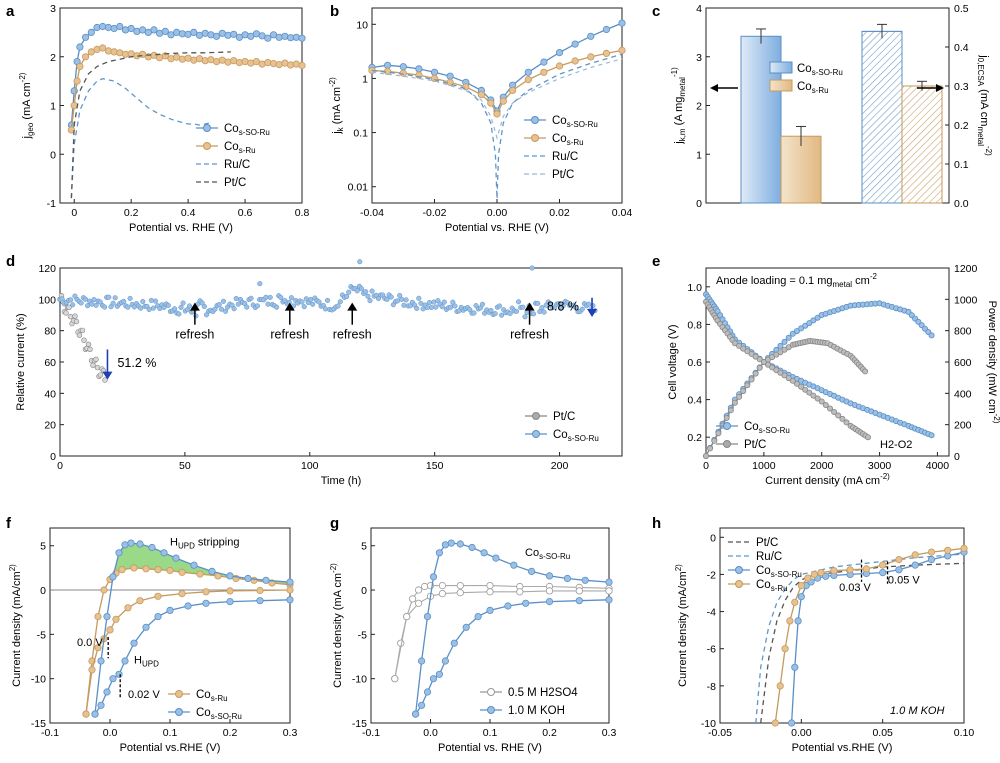  What do you see at coordinates (237, 165) in the screenshot?
I see `a-legend-2-label: Ru/C` at bounding box center [237, 165].